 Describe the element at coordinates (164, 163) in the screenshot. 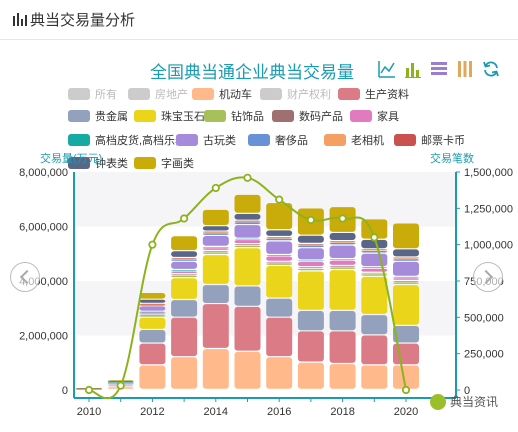

I see `legend-item: 字画类` at that location.